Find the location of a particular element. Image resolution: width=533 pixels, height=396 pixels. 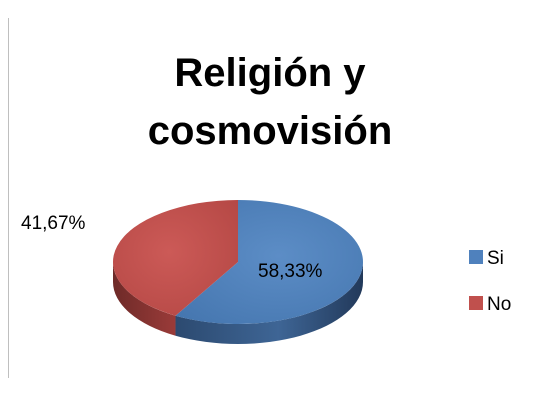

pie-slice-si is located at coordinates (269, 262).